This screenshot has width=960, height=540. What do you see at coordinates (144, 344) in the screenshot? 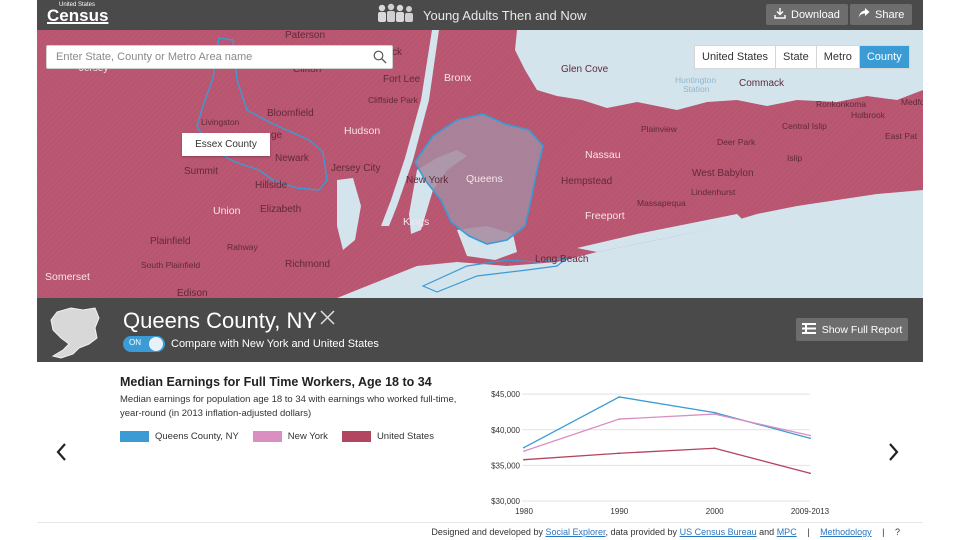
I see `compare-toggle: ON` at bounding box center [144, 344].